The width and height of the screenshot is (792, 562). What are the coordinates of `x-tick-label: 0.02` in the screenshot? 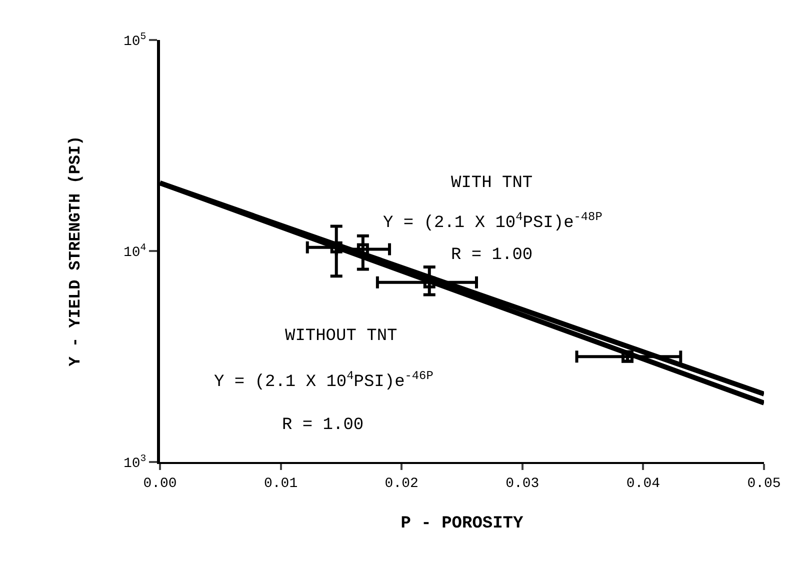 It's located at (401, 484).